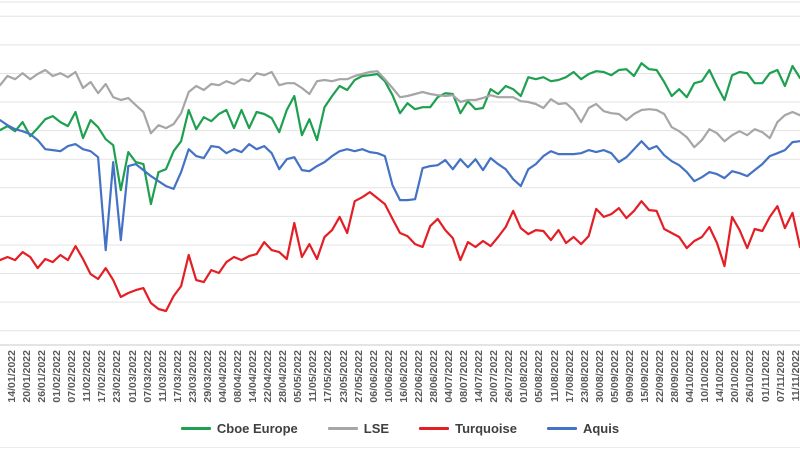  I want to click on x-axis-label: 23/02/2022, so click(117, 376).